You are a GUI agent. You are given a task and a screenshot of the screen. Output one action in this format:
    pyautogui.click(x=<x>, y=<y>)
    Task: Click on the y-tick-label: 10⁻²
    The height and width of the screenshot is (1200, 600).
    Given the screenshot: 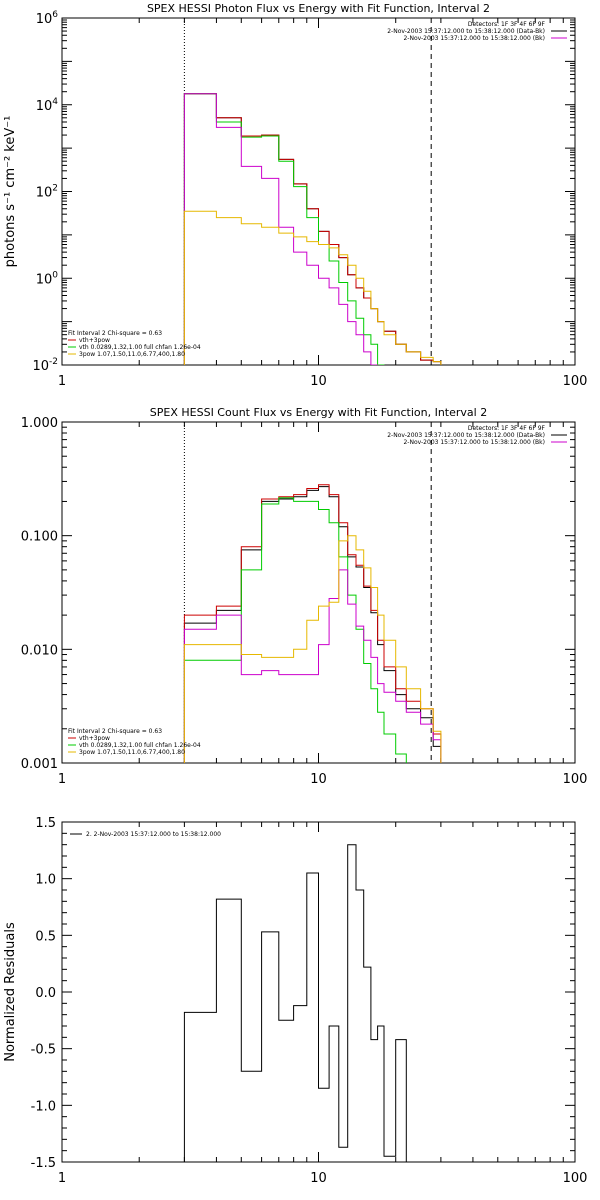 What is the action you would take?
    pyautogui.click(x=45, y=365)
    